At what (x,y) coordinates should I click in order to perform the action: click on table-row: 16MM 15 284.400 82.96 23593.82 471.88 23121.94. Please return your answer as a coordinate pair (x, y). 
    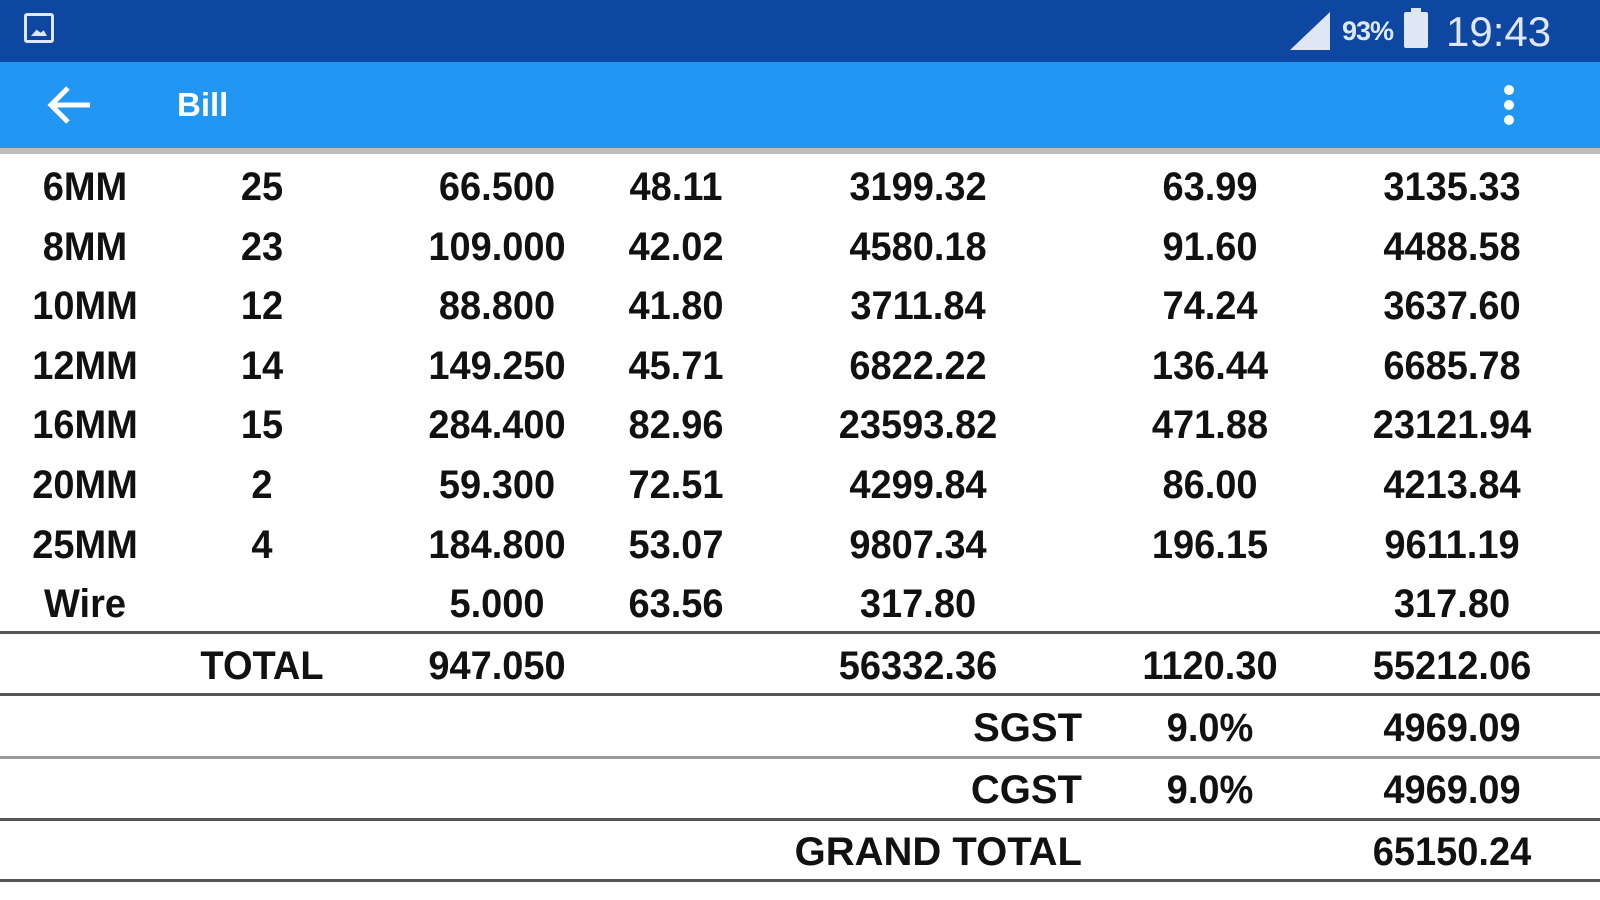
    Looking at the image, I should click on (800, 425).